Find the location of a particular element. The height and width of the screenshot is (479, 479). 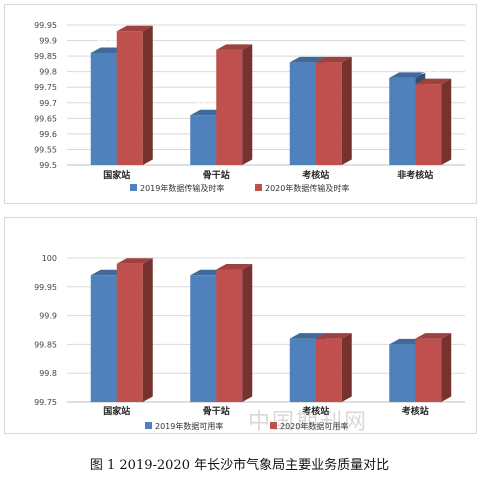

watermark-text: 中国期刊网 is located at coordinates (308, 422).